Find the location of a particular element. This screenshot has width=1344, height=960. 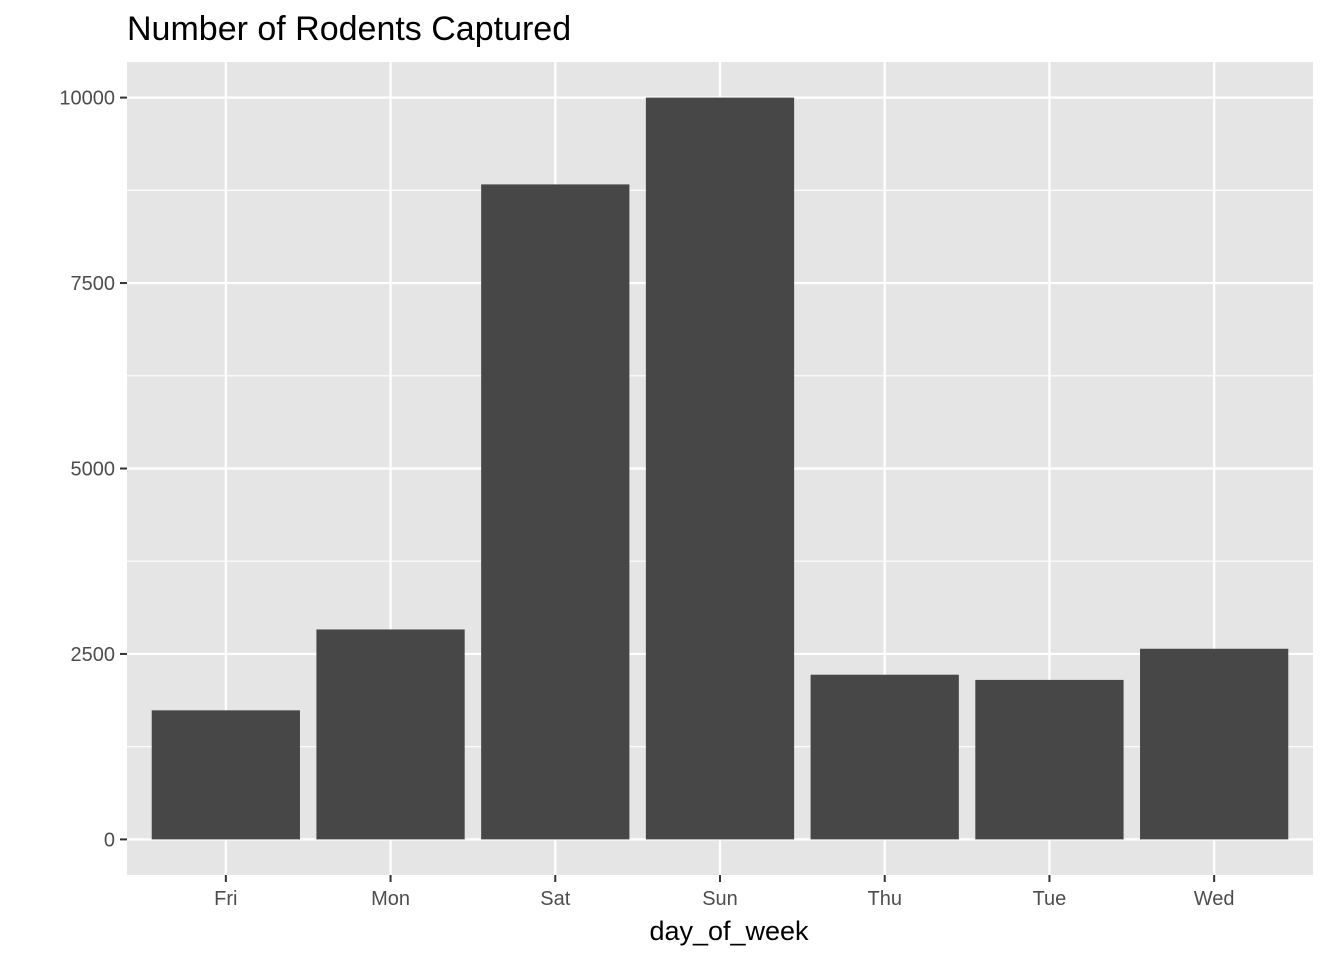

y-tick-label: 10000 is located at coordinates (87, 99).